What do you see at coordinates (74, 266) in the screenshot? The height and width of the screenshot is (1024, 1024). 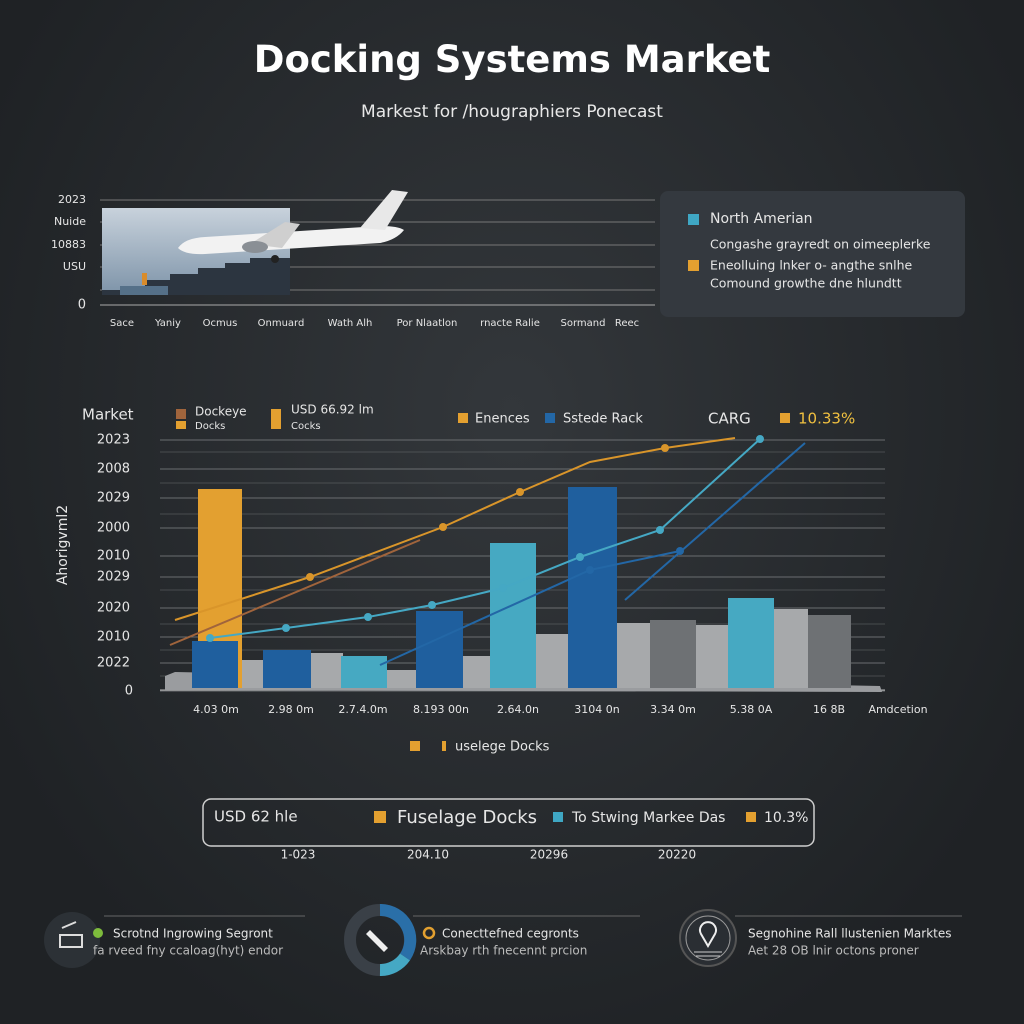 I see `y-label: USU` at bounding box center [74, 266].